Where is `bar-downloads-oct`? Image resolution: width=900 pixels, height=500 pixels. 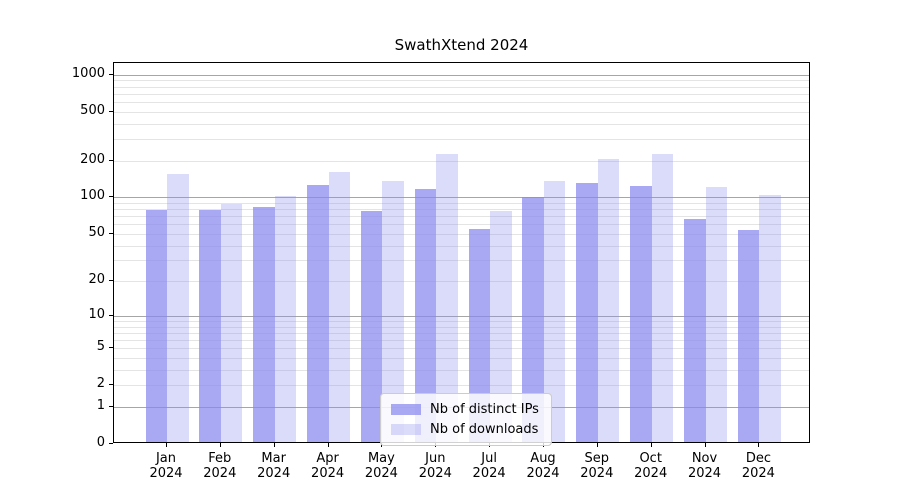
bar-downloads-oct is located at coordinates (662, 298).